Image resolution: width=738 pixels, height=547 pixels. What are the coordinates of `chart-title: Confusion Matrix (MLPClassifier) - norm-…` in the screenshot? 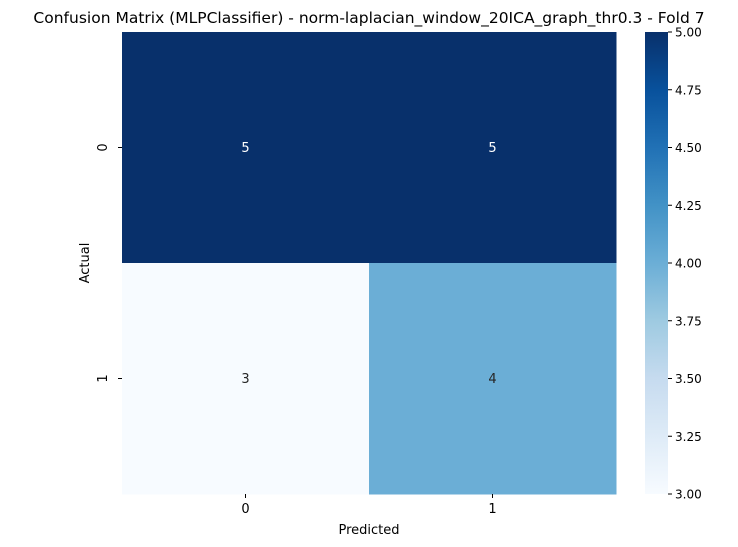 It's located at (368, 18).